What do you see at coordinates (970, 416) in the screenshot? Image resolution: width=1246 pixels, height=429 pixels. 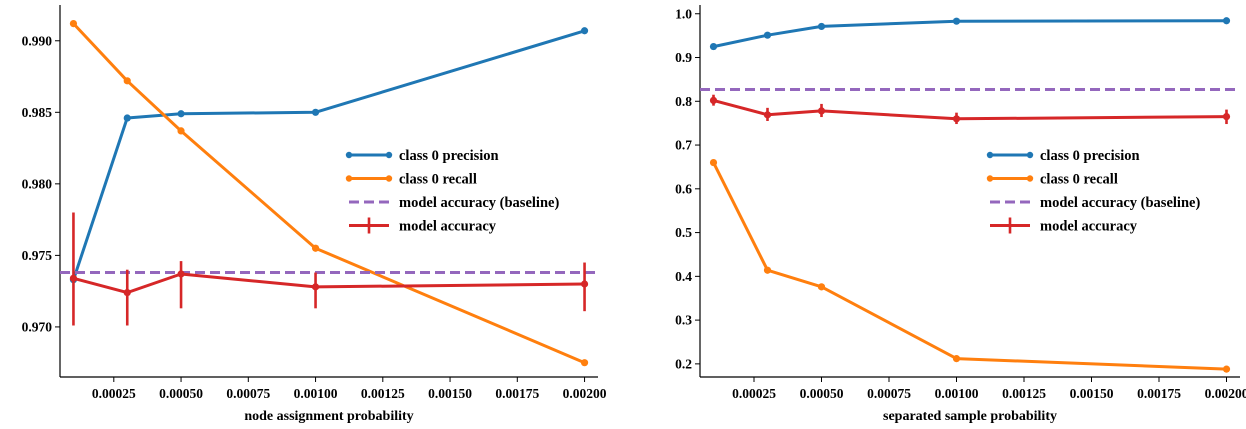 I see `x-axis-title: separated sample probability` at bounding box center [970, 416].